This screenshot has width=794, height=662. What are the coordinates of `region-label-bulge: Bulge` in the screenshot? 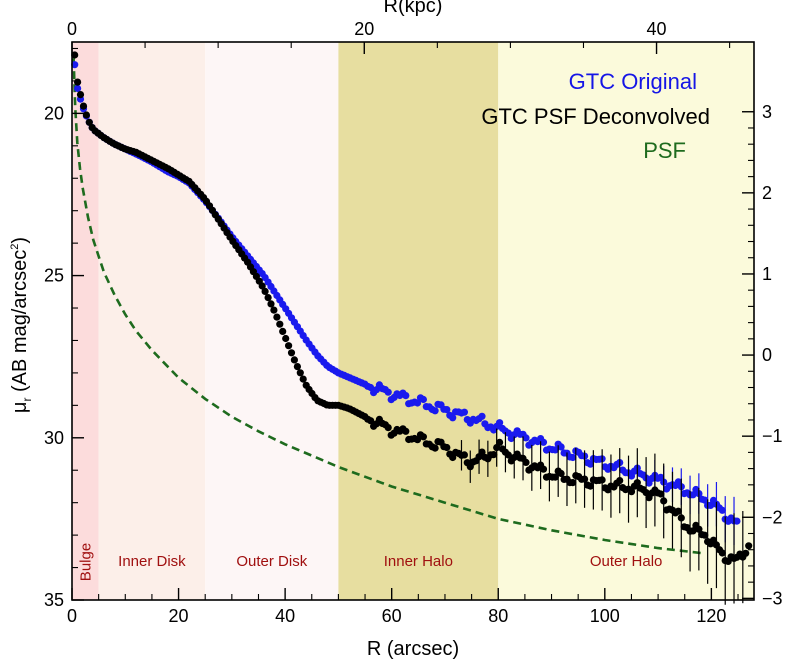 It's located at (85, 562).